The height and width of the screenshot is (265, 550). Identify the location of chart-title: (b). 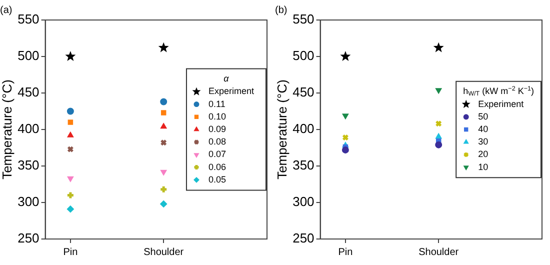
(281, 10).